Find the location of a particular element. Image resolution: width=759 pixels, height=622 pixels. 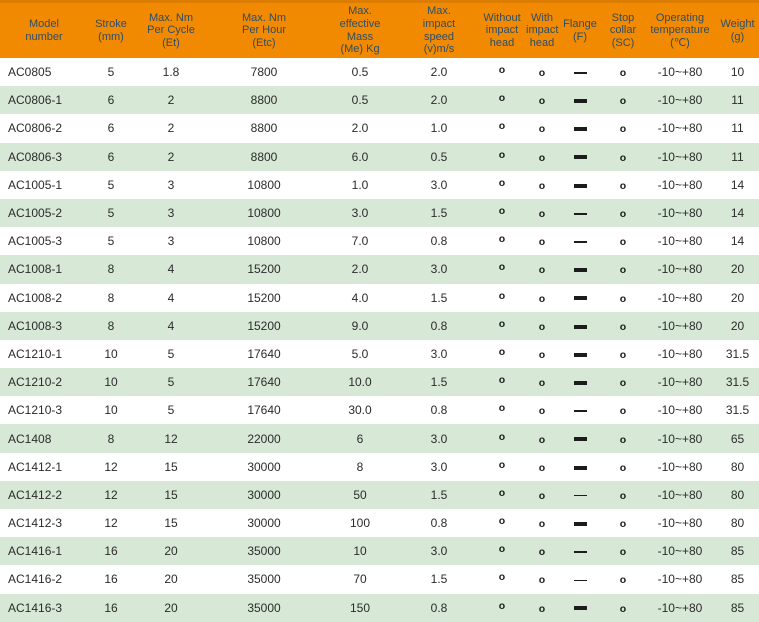

table-row: AC1005-1 5 3 10800 1.0 3.0 o o o -10~+80 14 is located at coordinates (379, 184).